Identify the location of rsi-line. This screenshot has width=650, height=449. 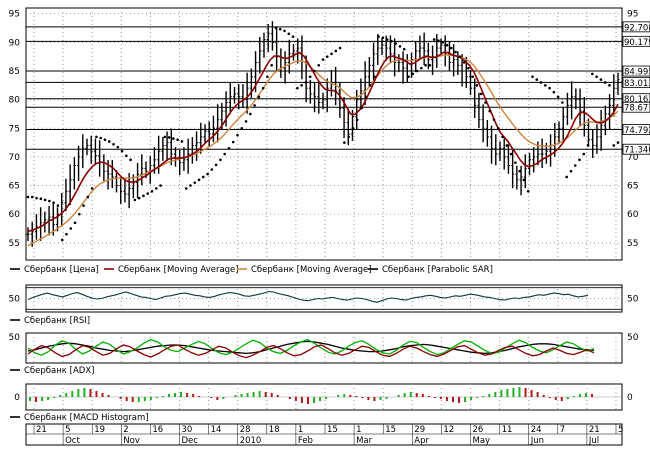
(308, 296).